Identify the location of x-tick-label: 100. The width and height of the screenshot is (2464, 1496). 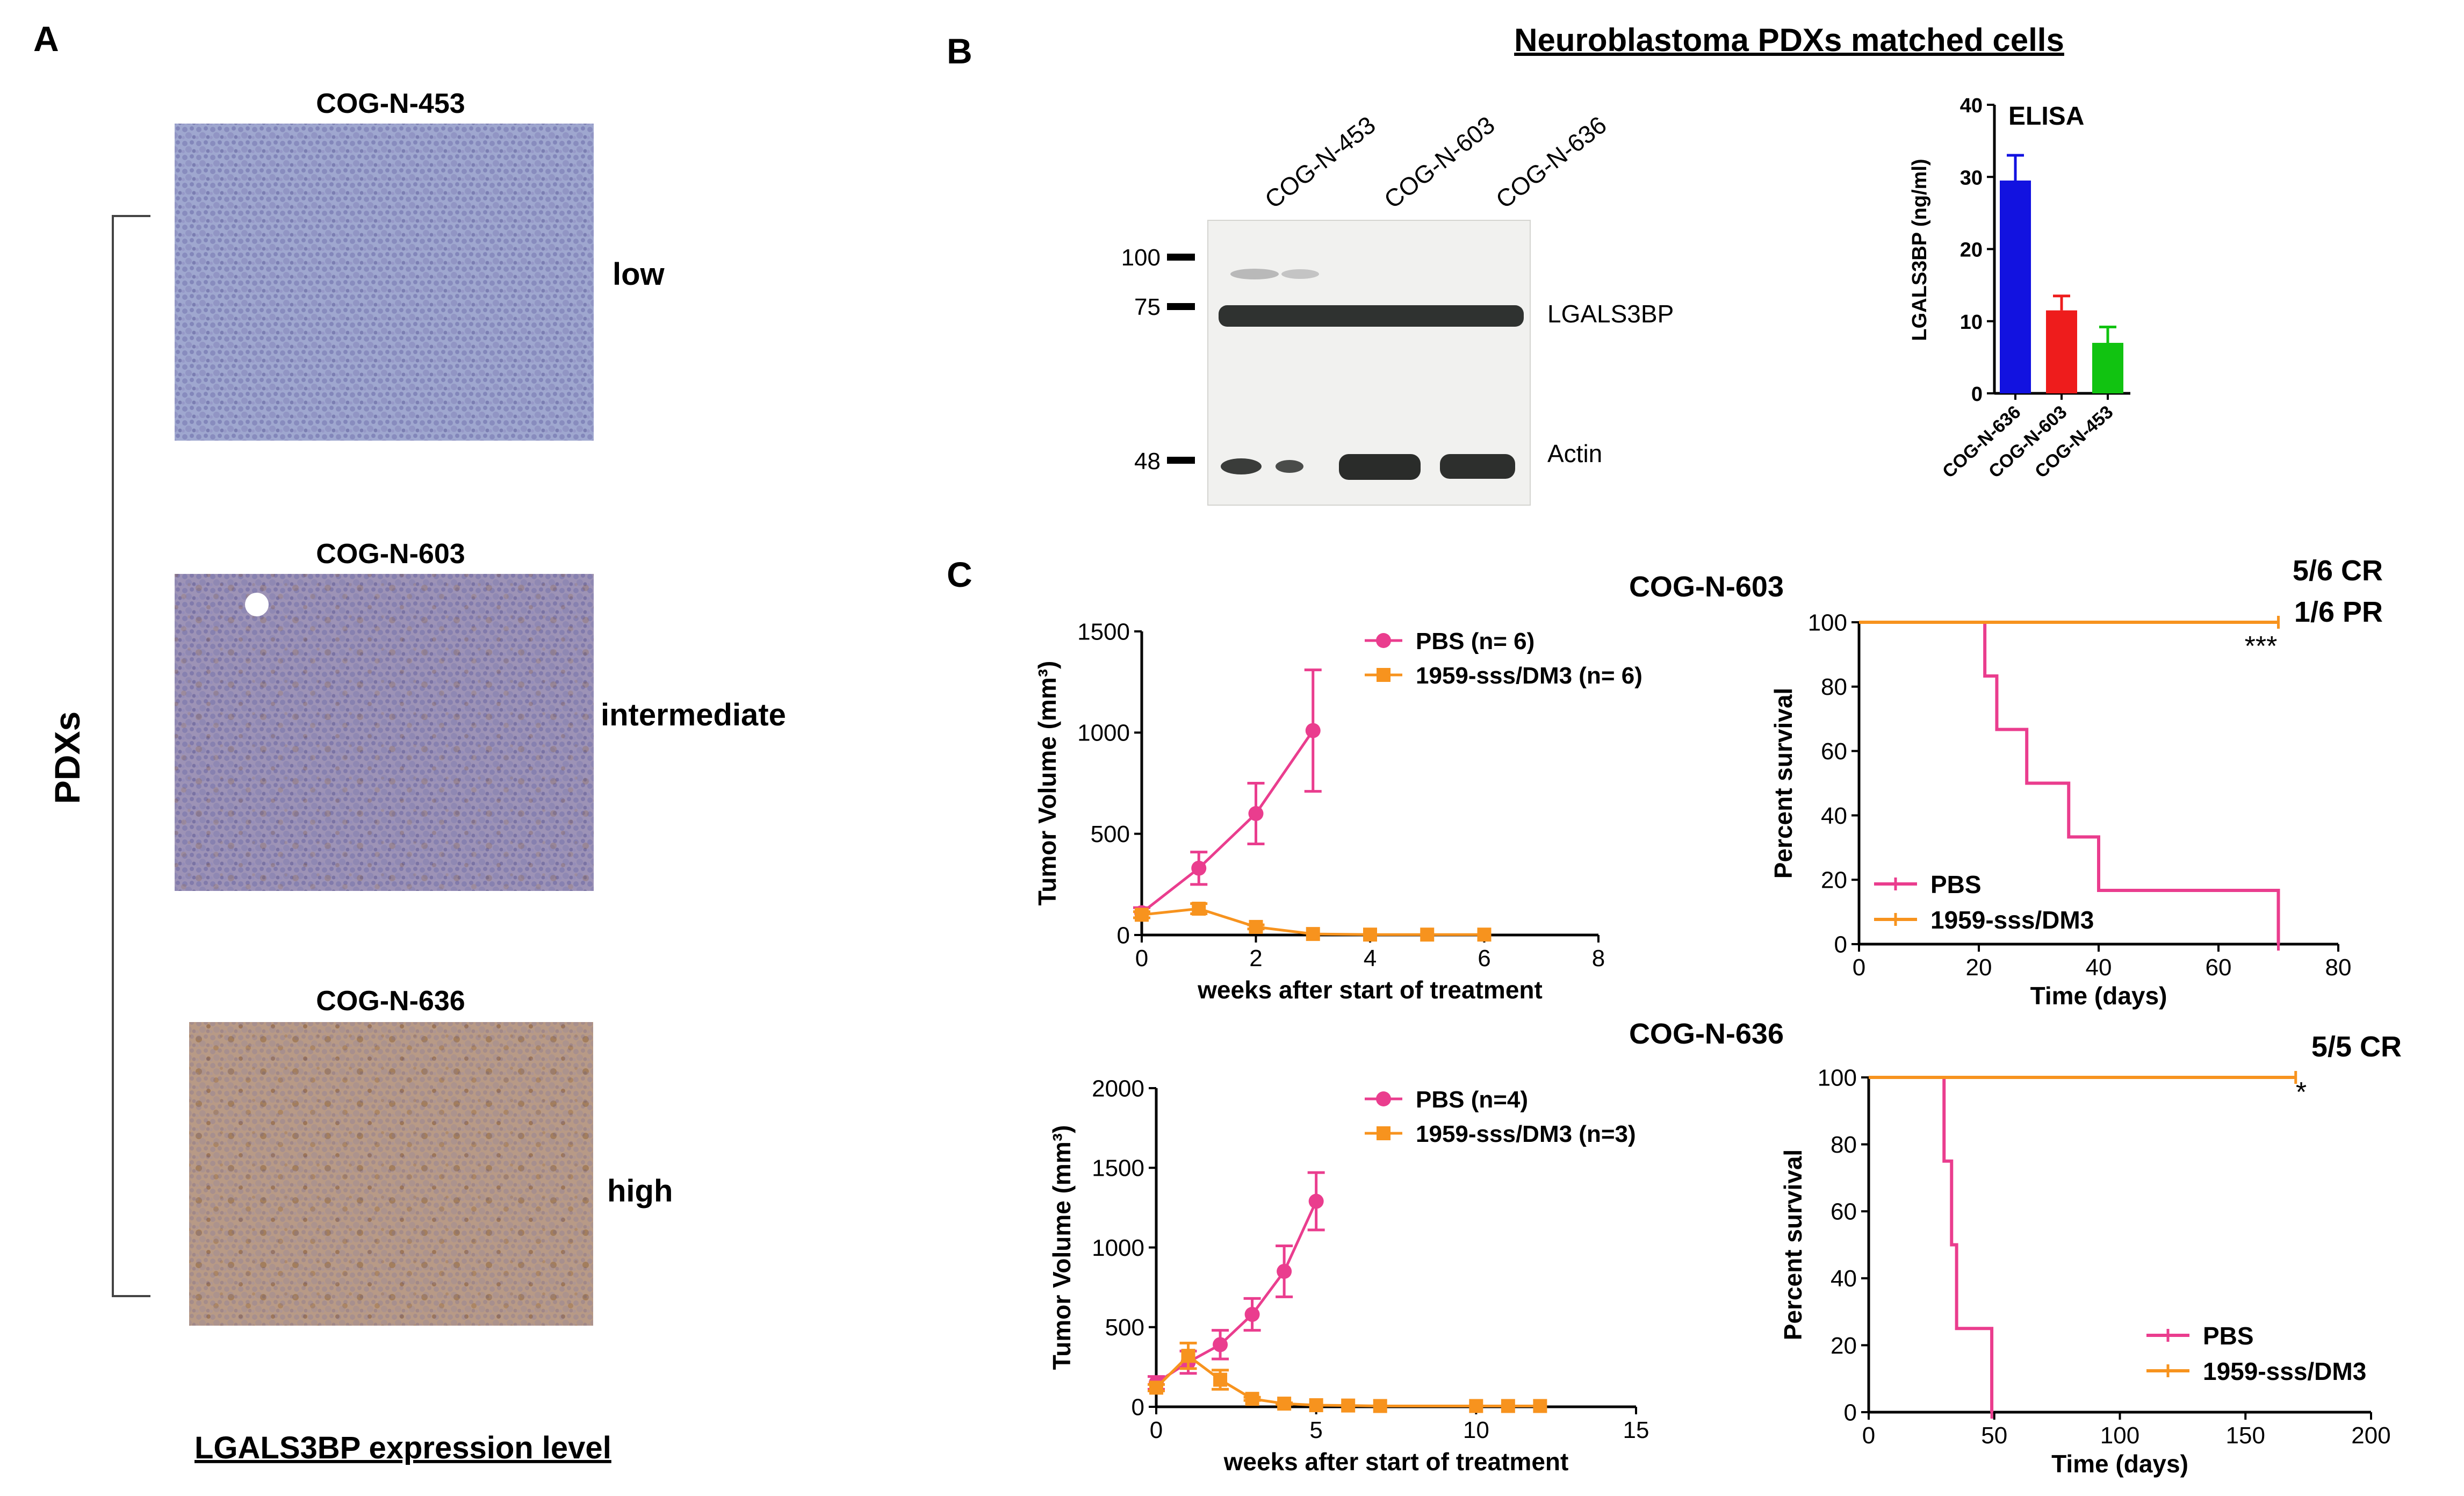
(2119, 1435).